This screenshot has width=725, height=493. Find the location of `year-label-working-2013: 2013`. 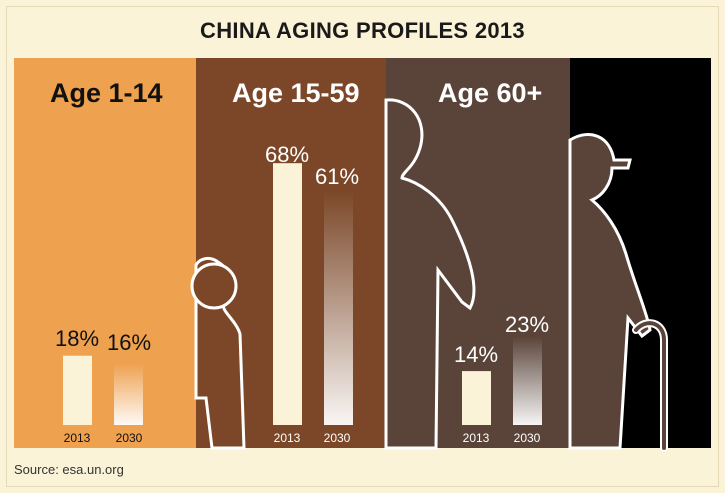

year-label-working-2013: 2013 is located at coordinates (287, 438).